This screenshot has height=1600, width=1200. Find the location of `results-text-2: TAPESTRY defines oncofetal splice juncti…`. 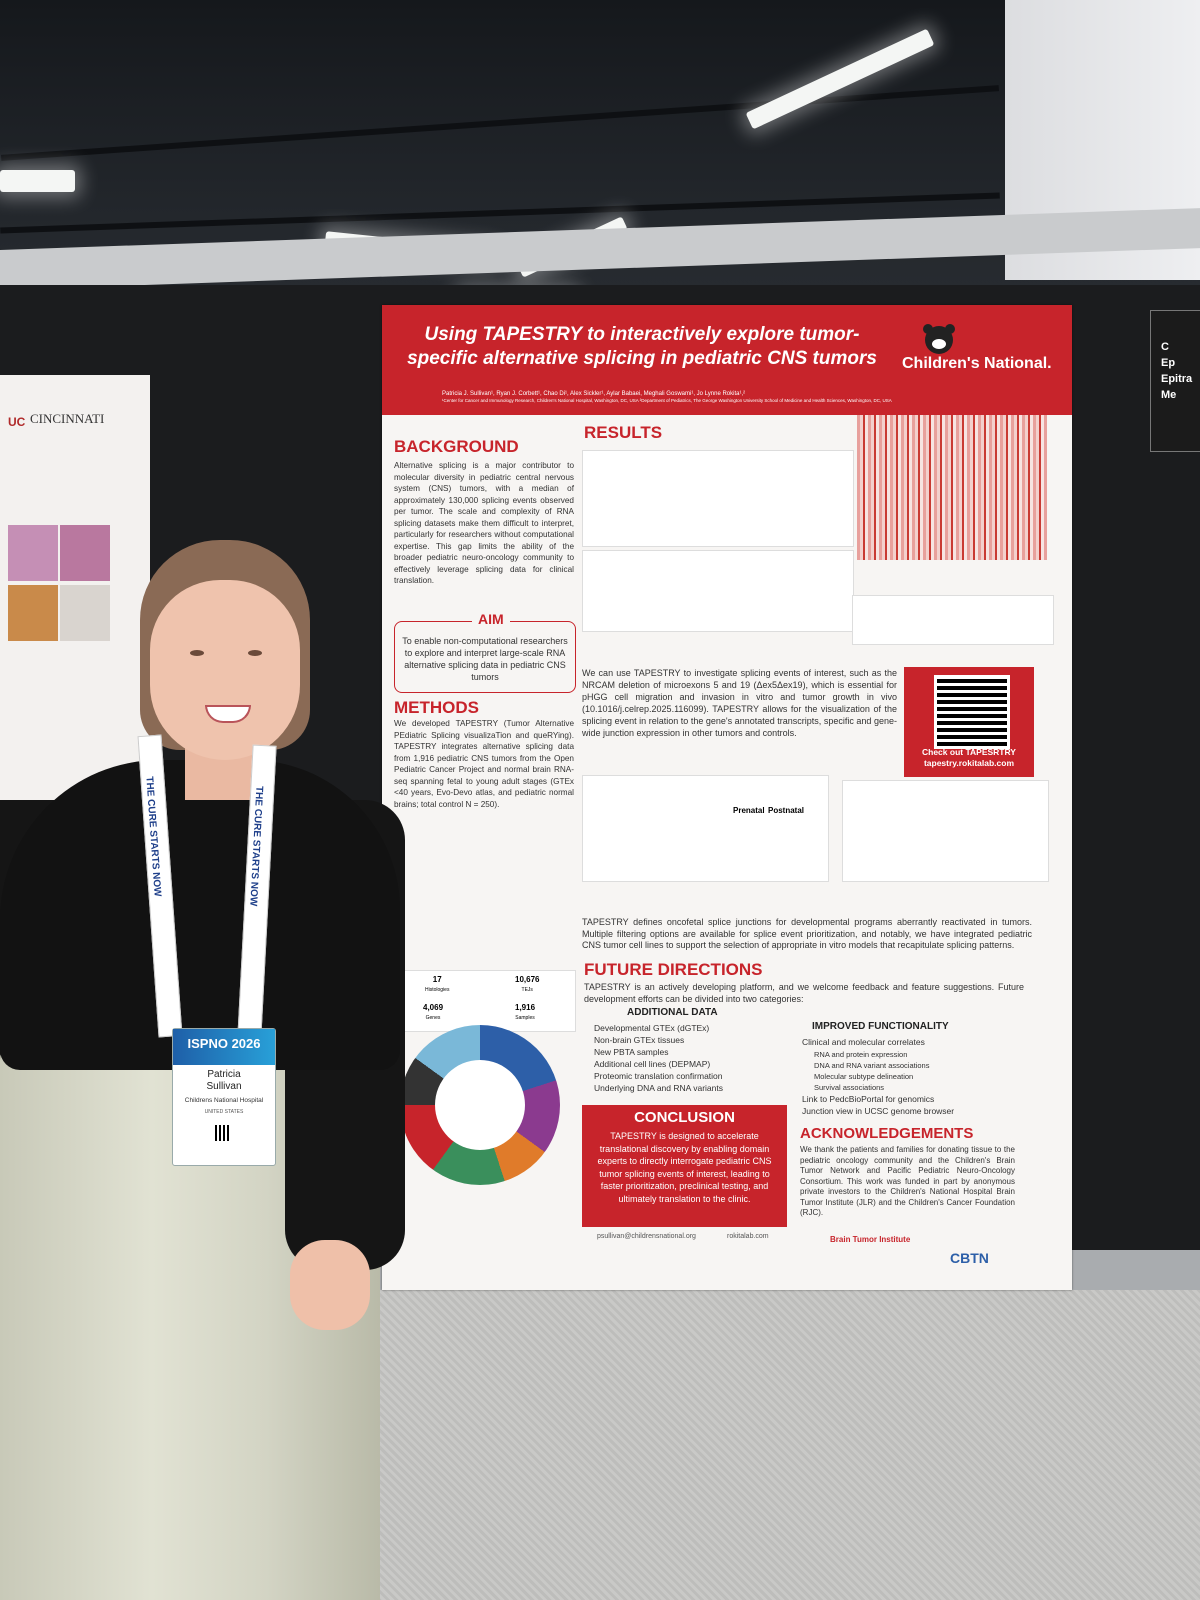

results-text-2: TAPESTRY defines oncofetal splice juncti… is located at coordinates (807, 933).